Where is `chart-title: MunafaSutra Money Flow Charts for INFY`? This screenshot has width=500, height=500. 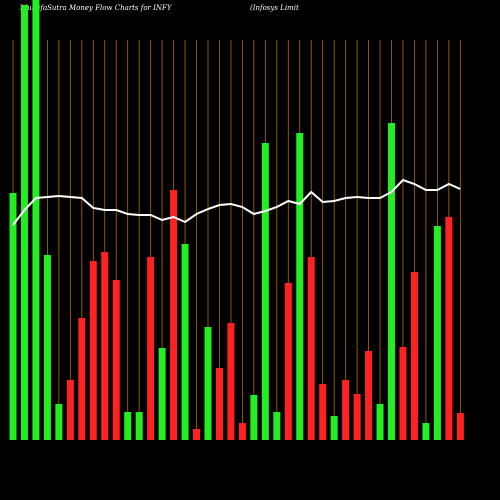
chart-title: MunafaSutra Money Flow Charts for INFY is located at coordinates (96, 8).